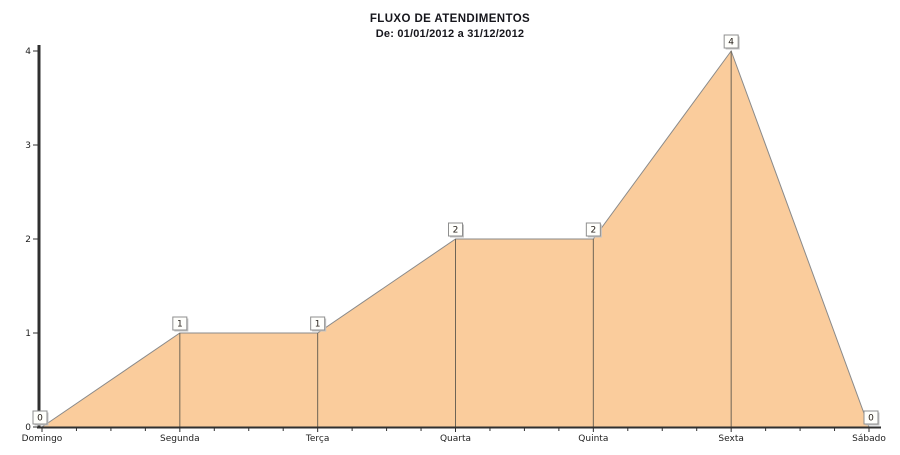  I want to click on chart-subtitle: De: 01/01/2012 a 31/12/2012, so click(450, 34).